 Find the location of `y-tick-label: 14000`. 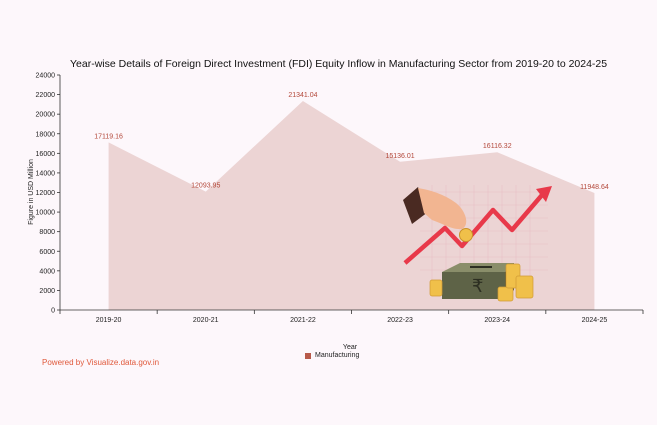

y-tick-label: 14000 is located at coordinates (46, 173).